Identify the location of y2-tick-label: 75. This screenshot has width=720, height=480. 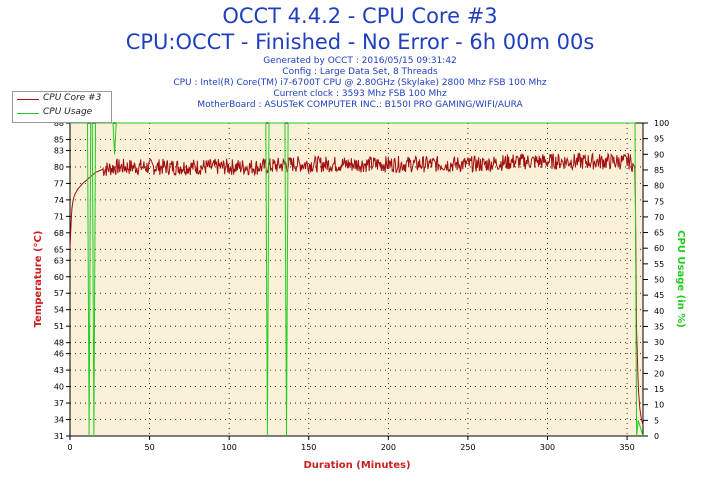
(659, 201).